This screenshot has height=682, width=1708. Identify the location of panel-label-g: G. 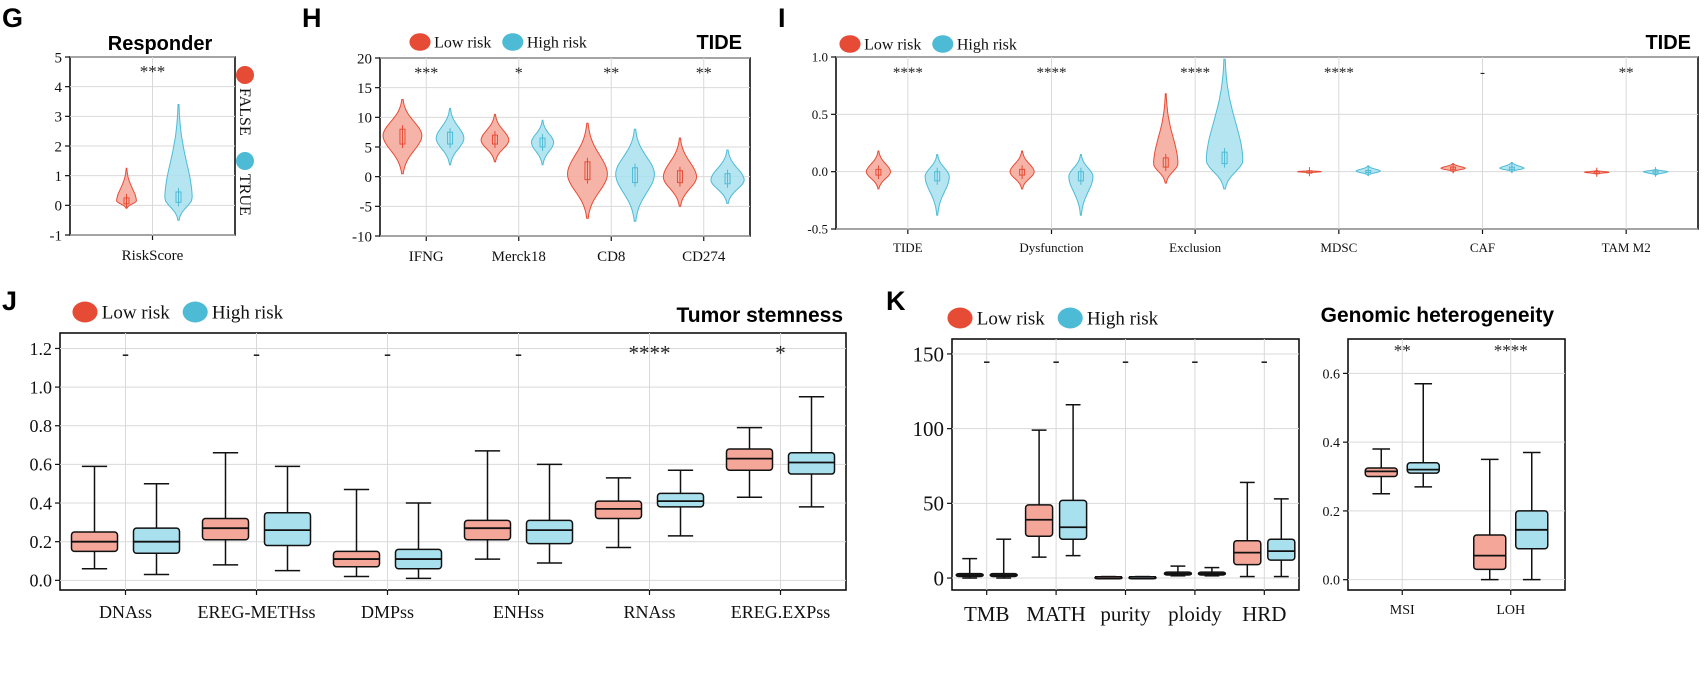
(12, 18).